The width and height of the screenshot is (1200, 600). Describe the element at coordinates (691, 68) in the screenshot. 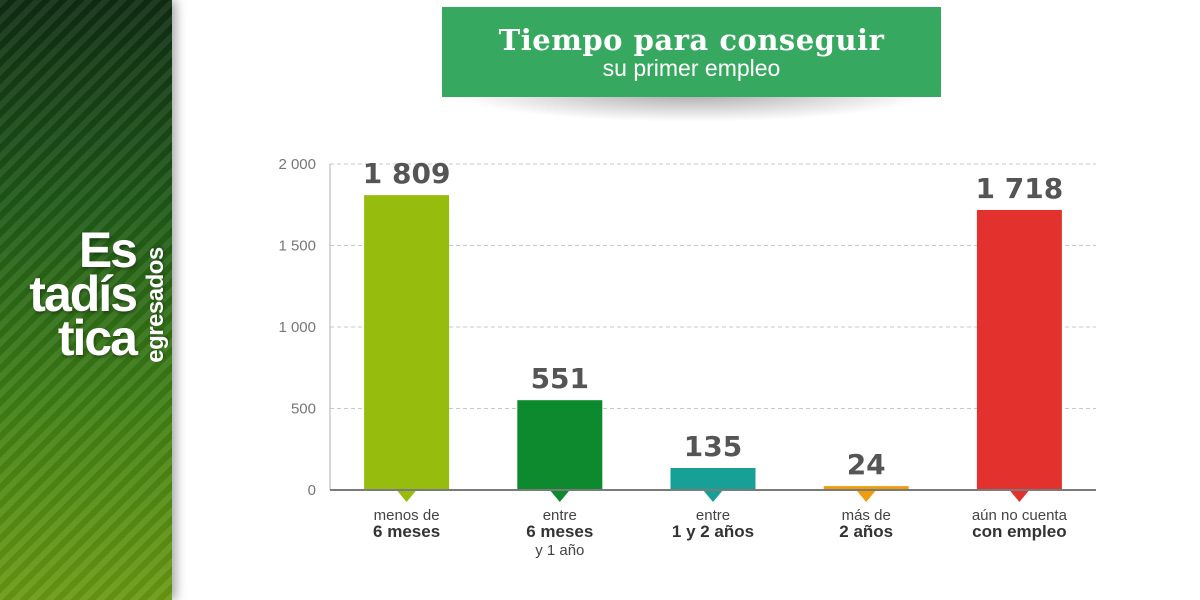

I see `chart-subtitle: su primer empleo` at that location.